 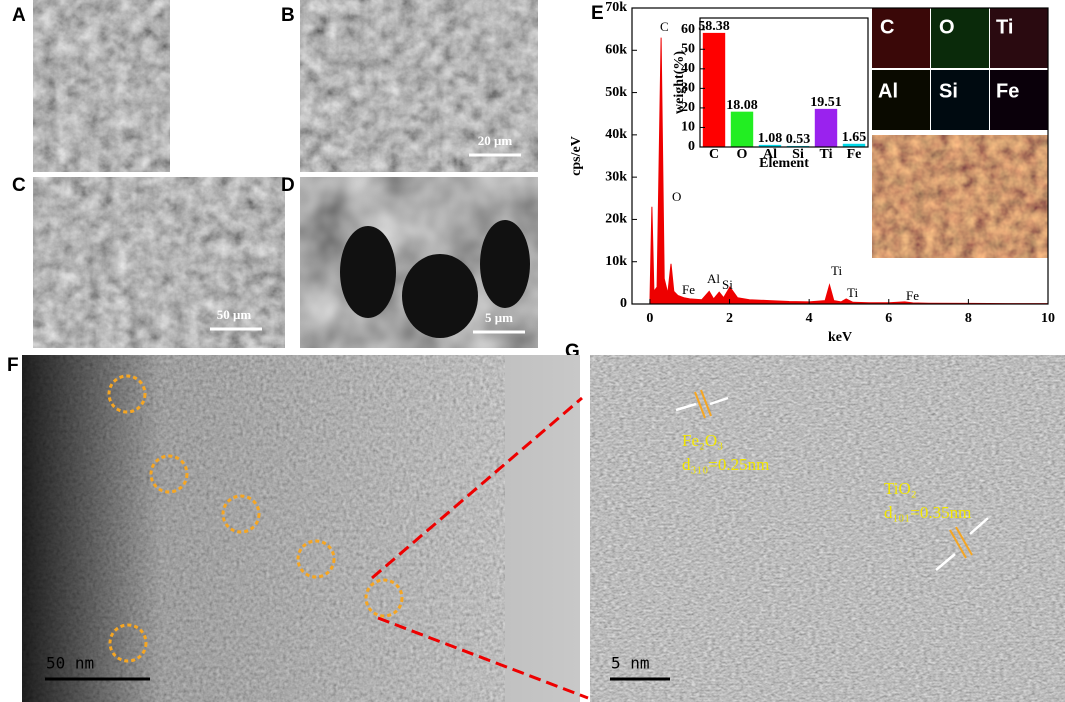 What do you see at coordinates (480, 548) in the screenshot?
I see `zoom-lines` at bounding box center [480, 548].